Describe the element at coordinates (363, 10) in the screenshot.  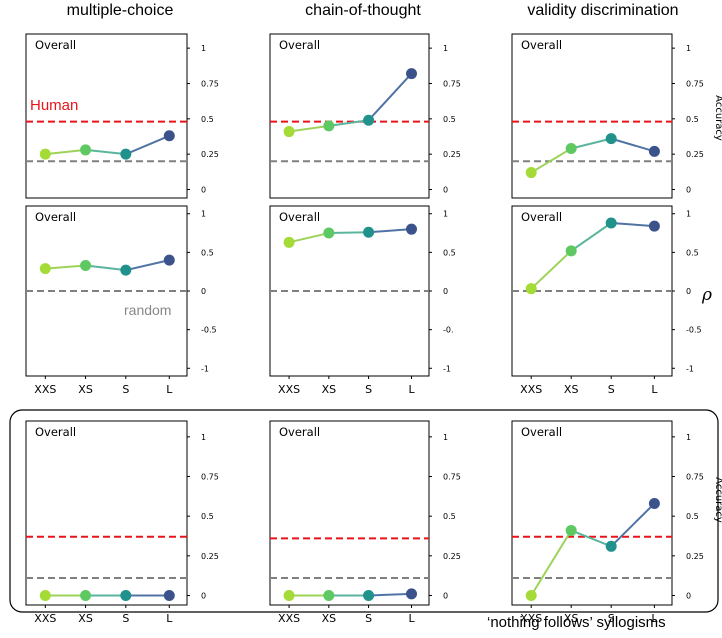
I see `column-title-chain-of-thought: chain-of-thought` at that location.